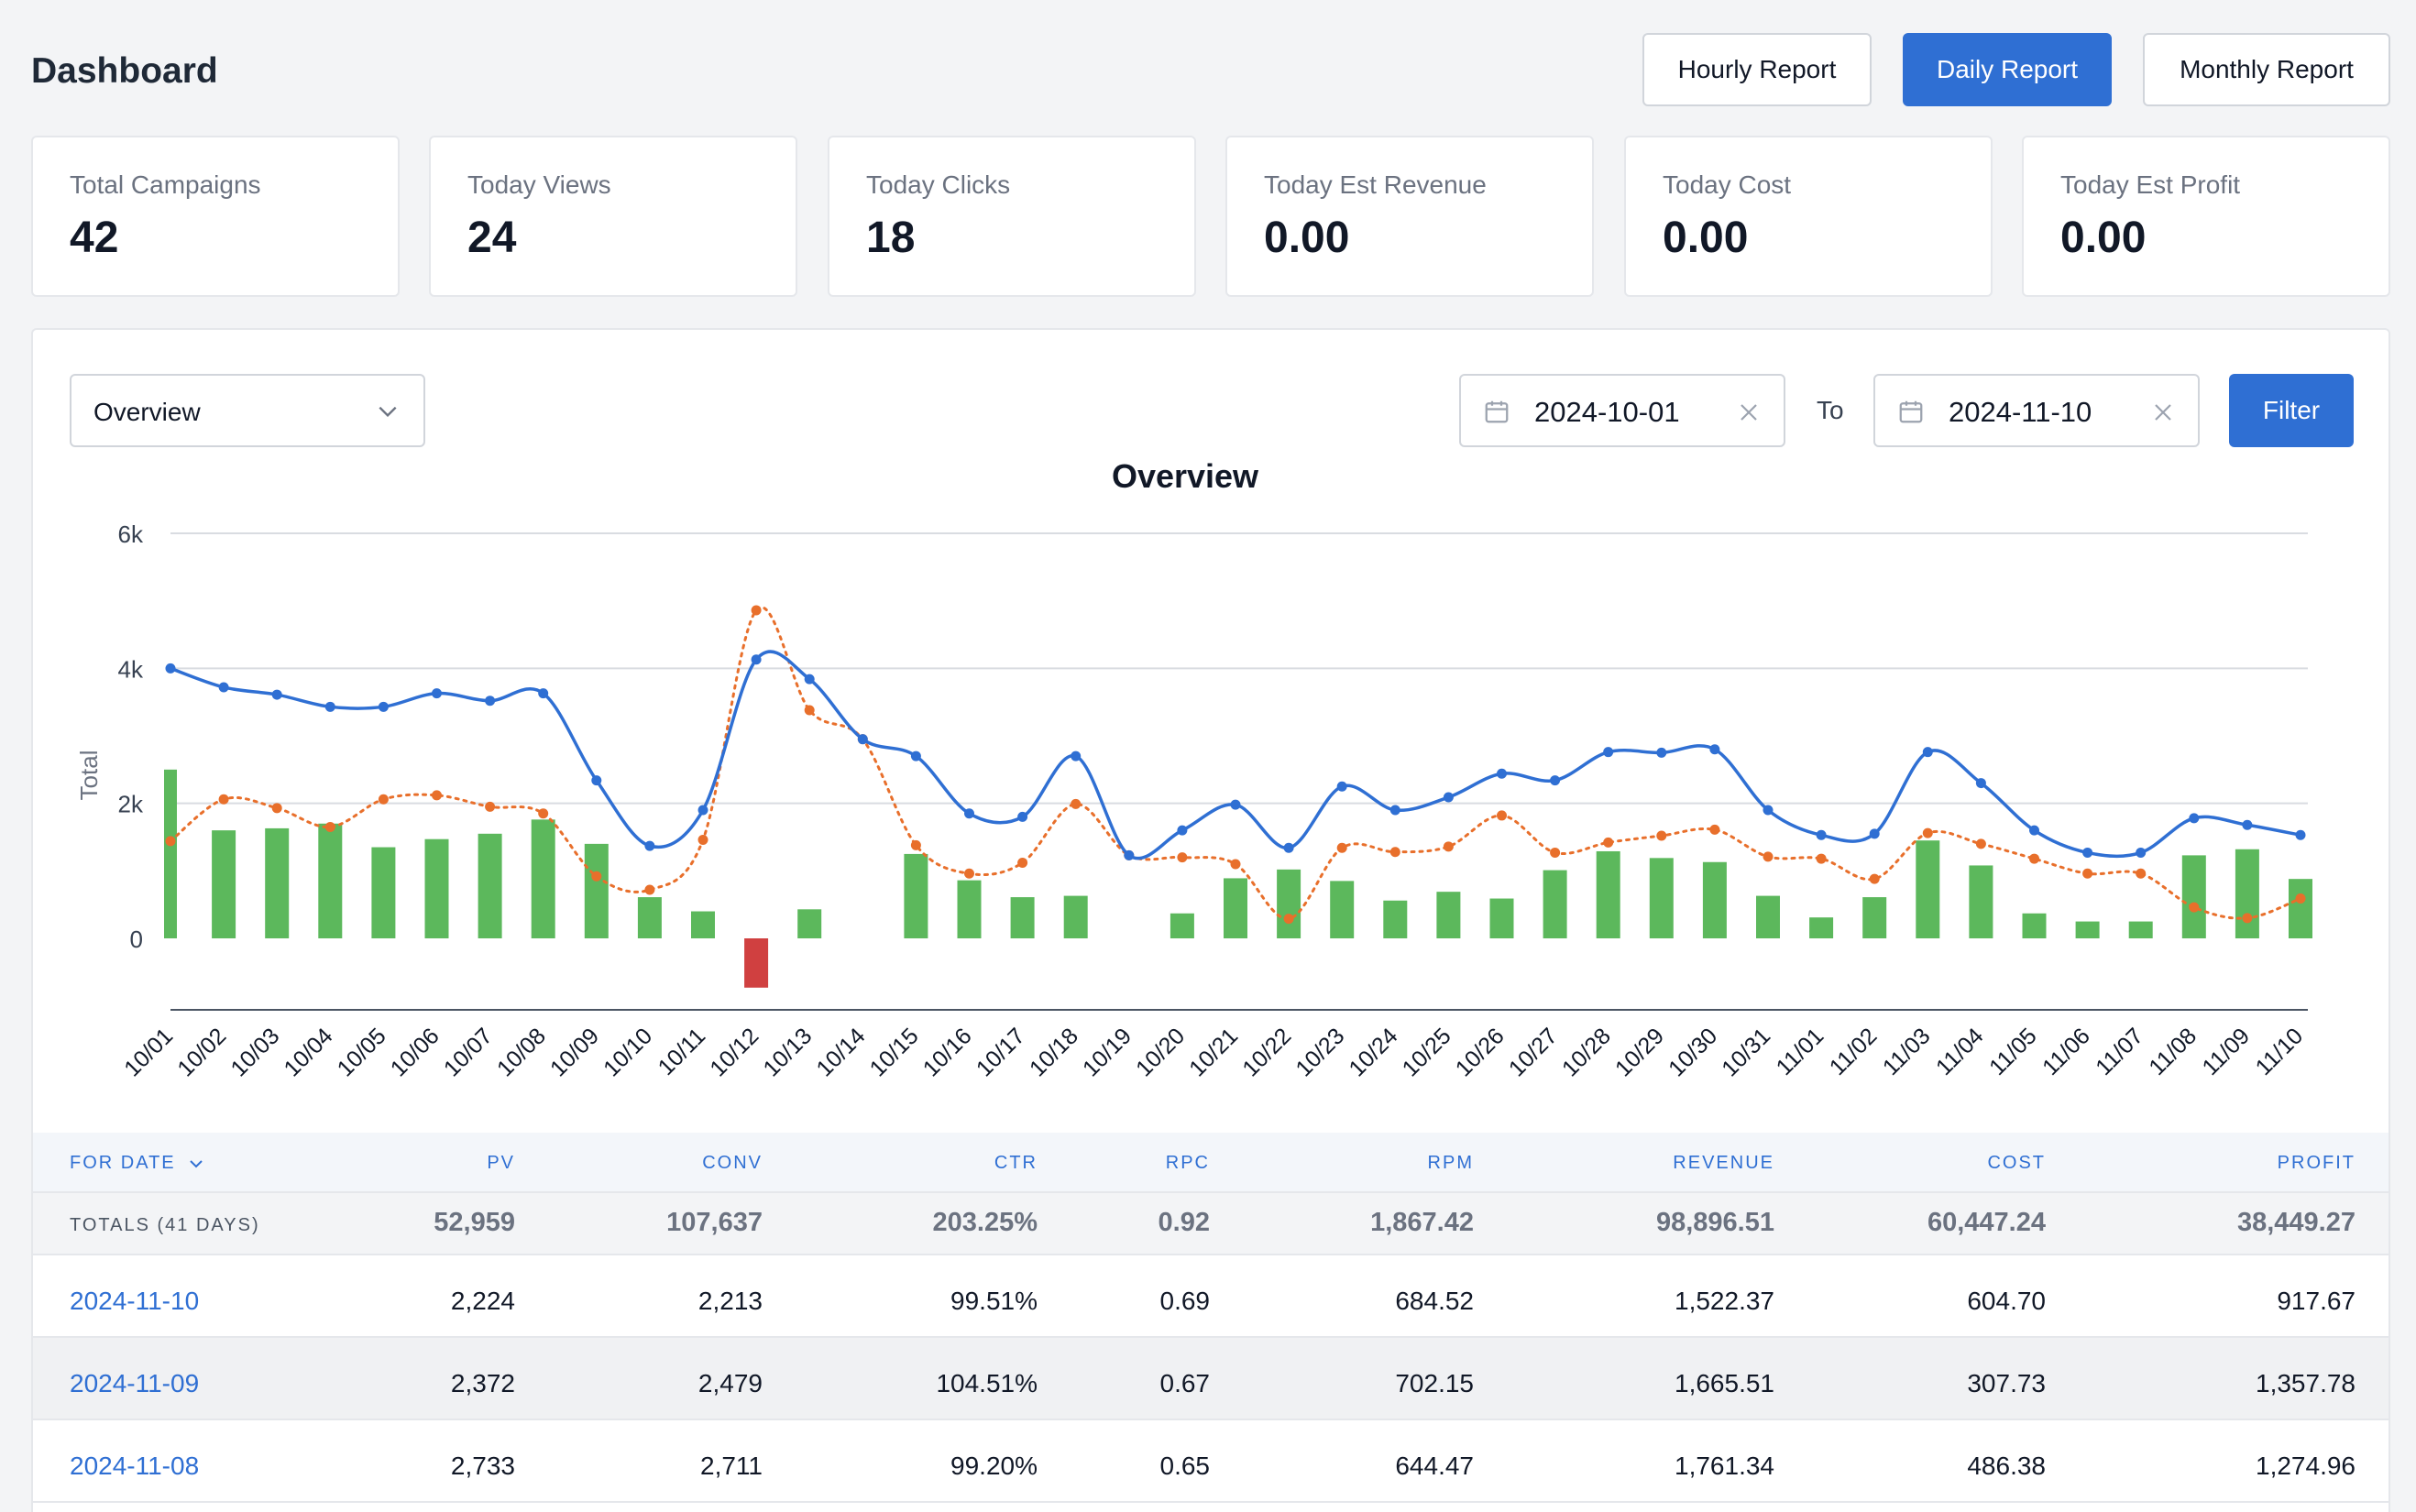 Image resolution: width=2416 pixels, height=1512 pixels. What do you see at coordinates (2266, 69) in the screenshot?
I see `monthly-report-button: Monthly Report` at bounding box center [2266, 69].